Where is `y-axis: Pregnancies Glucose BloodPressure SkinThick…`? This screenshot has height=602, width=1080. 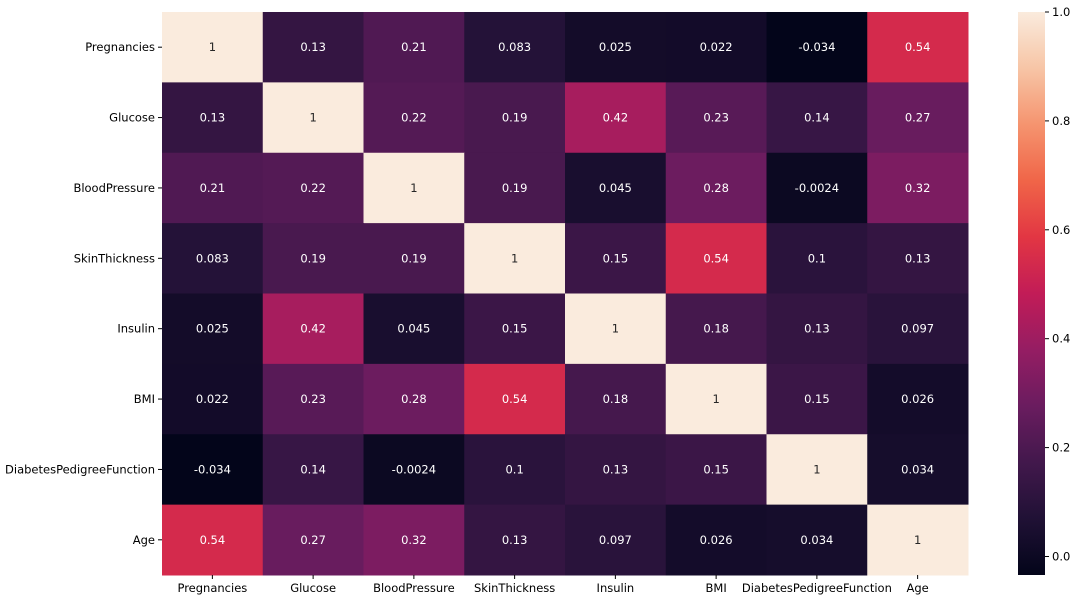 y-axis: Pregnancies Glucose BloodPressure SkinThick… is located at coordinates (83, 293).